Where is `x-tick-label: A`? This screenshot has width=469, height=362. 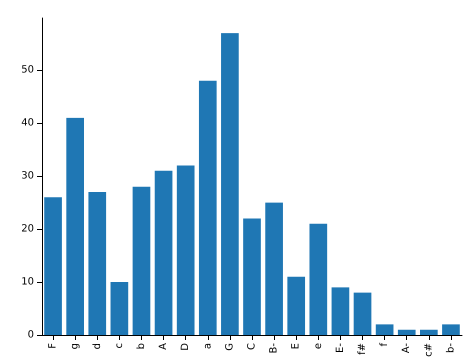
x-tick-label: A is located at coordinates (164, 346).